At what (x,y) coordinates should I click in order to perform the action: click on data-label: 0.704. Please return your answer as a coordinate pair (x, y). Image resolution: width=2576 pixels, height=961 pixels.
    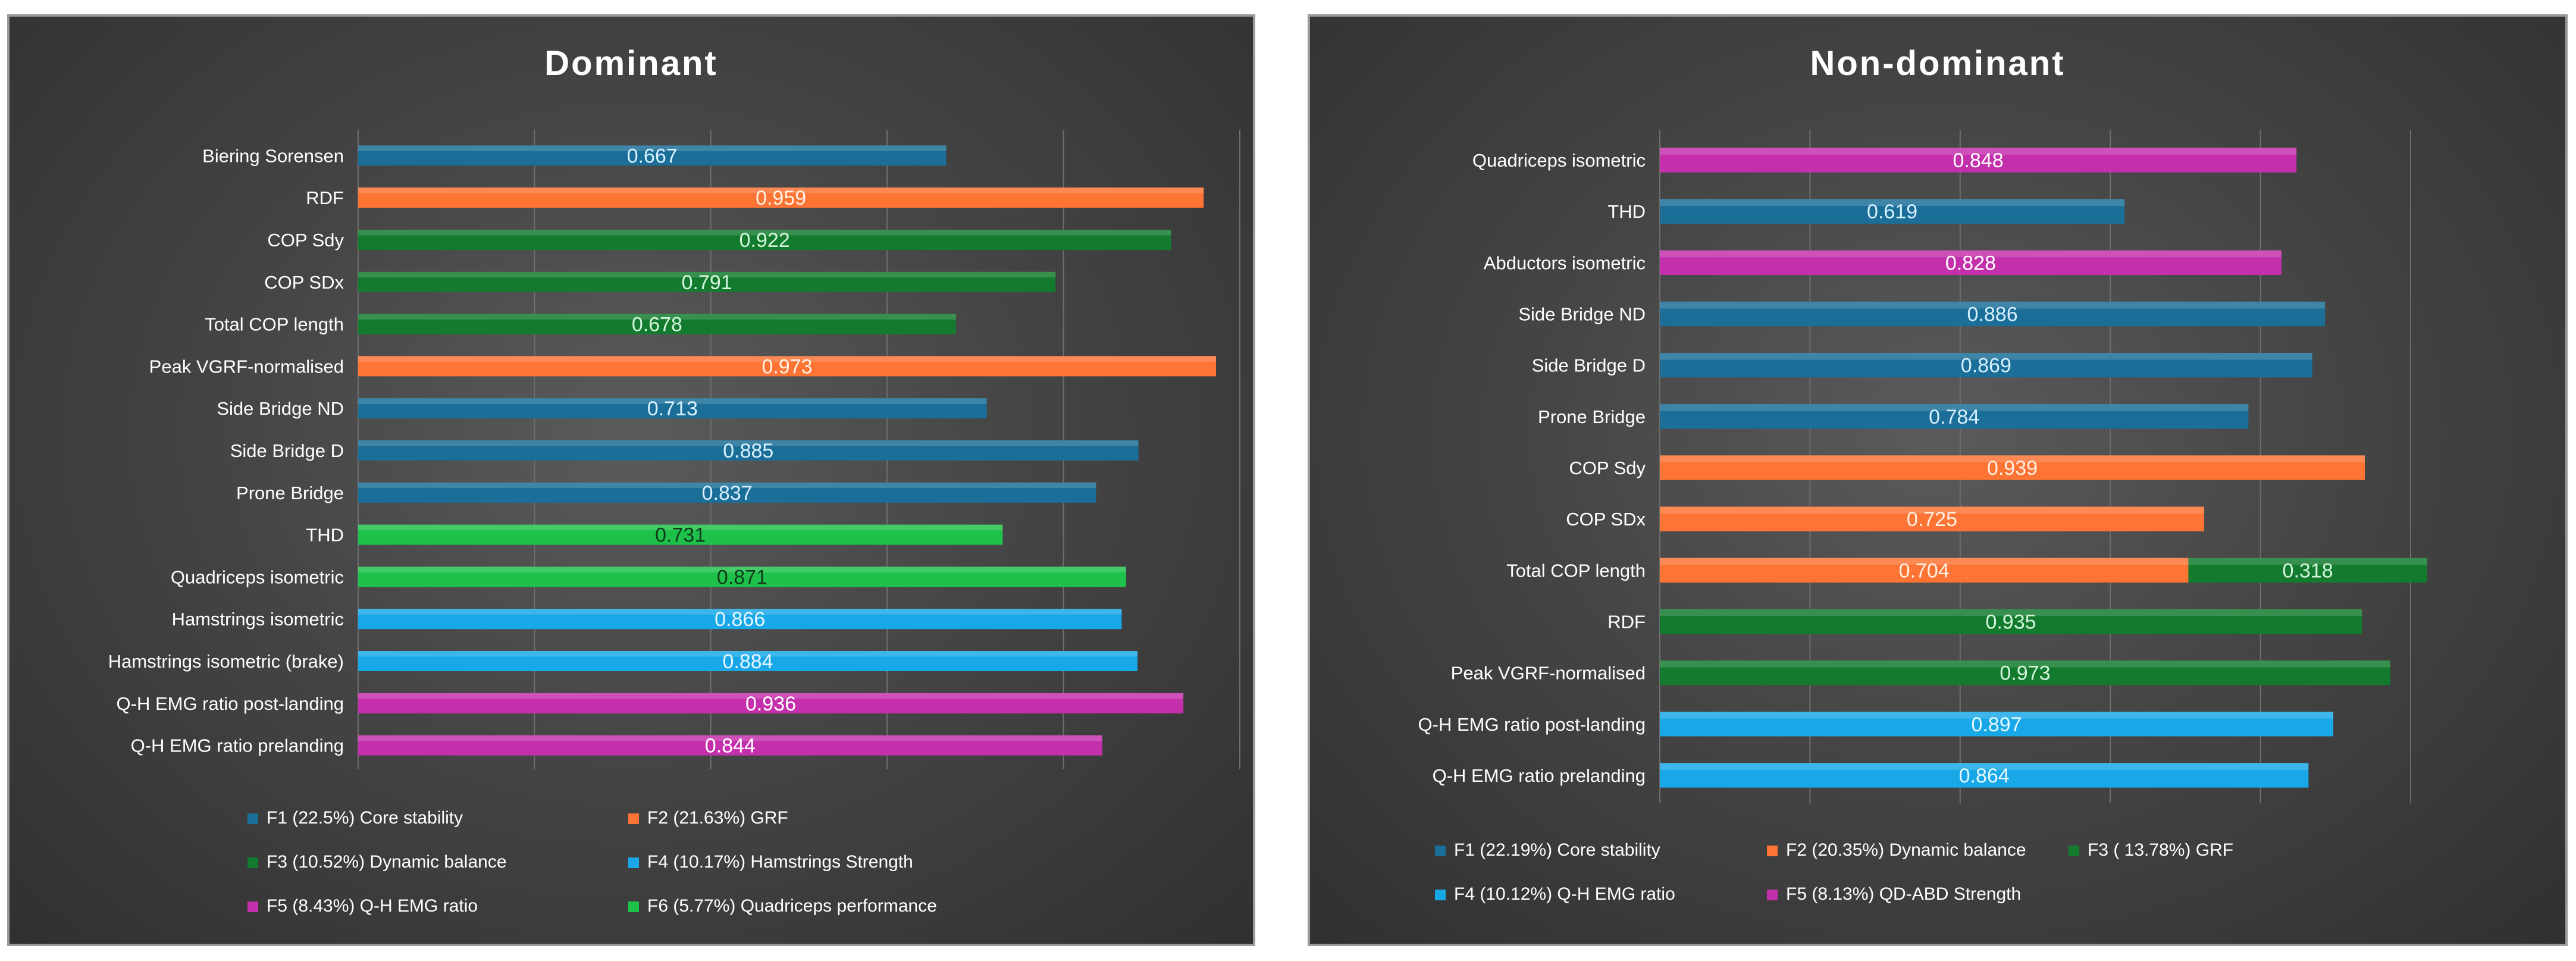
    Looking at the image, I should click on (1925, 571).